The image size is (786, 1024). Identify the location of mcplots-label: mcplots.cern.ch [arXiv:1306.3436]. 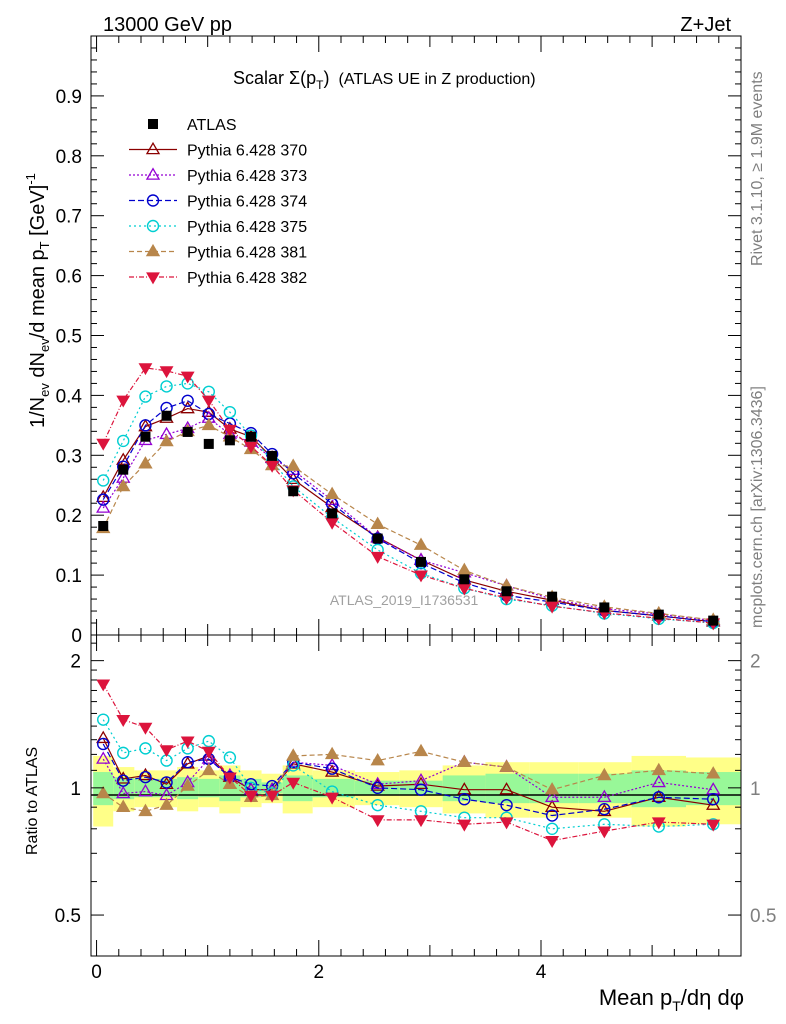
(757, 507).